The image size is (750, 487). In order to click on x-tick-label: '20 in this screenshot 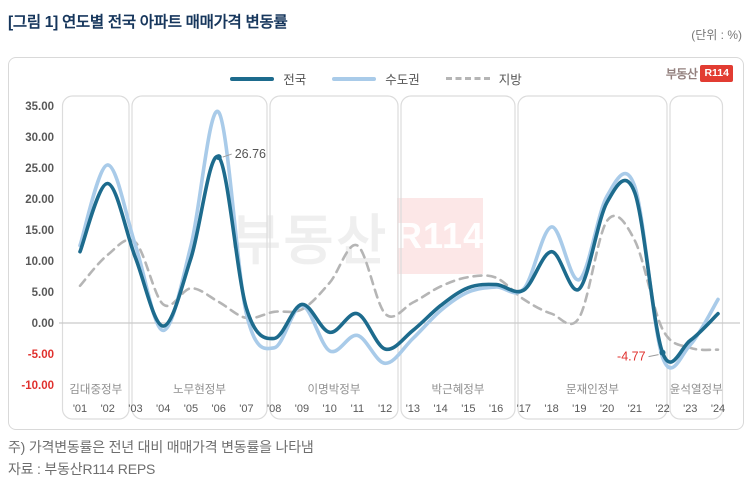, I will do `click(607, 409)`.